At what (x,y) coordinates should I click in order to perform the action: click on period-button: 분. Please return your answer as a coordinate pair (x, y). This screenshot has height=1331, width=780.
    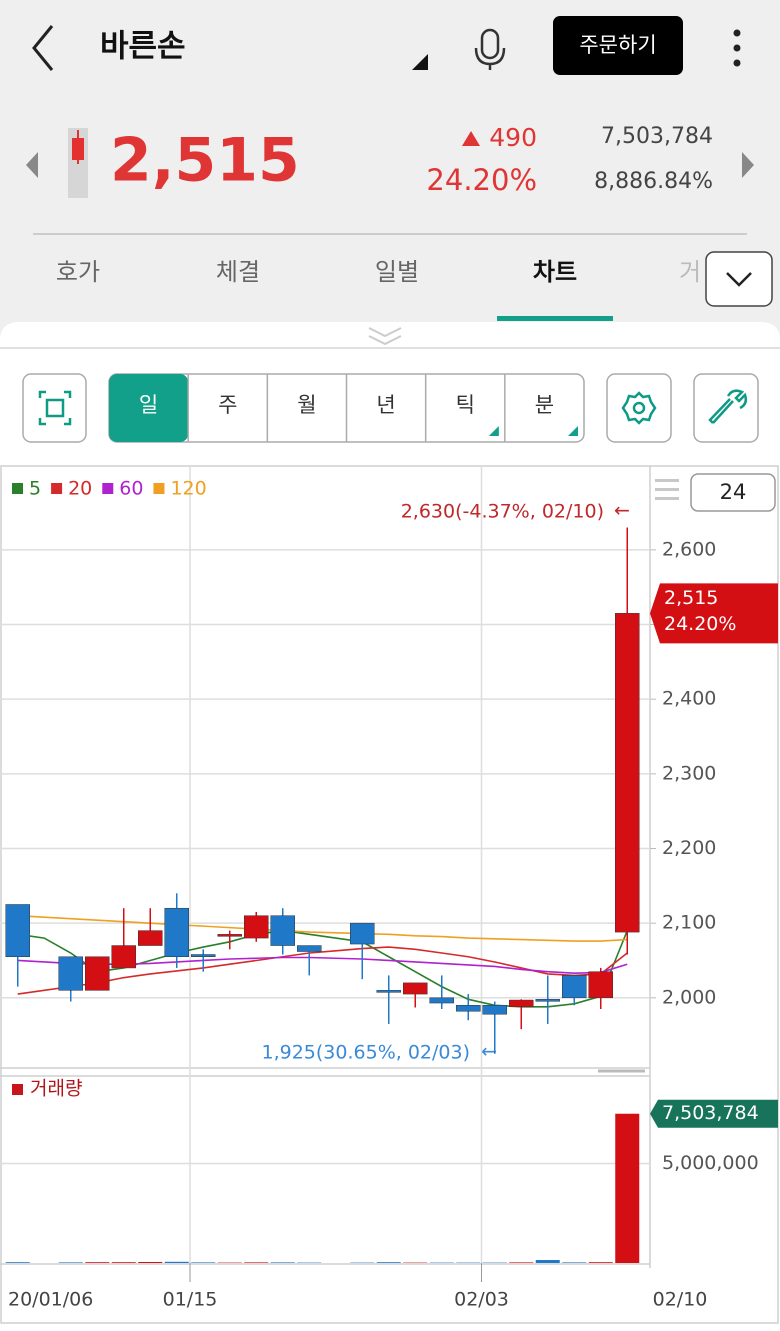
    Looking at the image, I should click on (544, 405).